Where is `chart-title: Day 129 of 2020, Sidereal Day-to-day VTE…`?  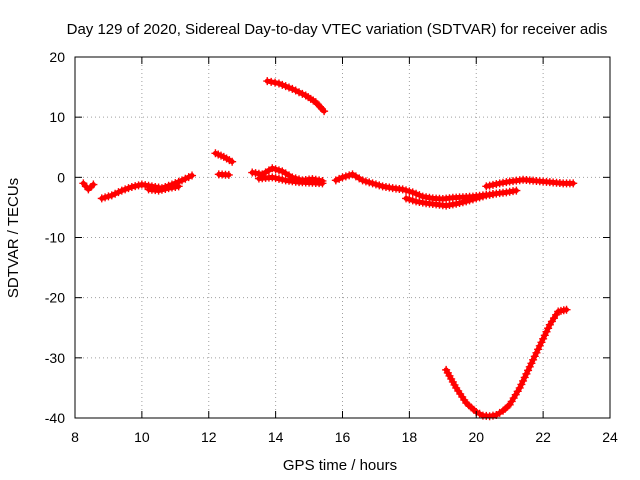
chart-title: Day 129 of 2020, Sidereal Day-to-day VTE… is located at coordinates (337, 29).